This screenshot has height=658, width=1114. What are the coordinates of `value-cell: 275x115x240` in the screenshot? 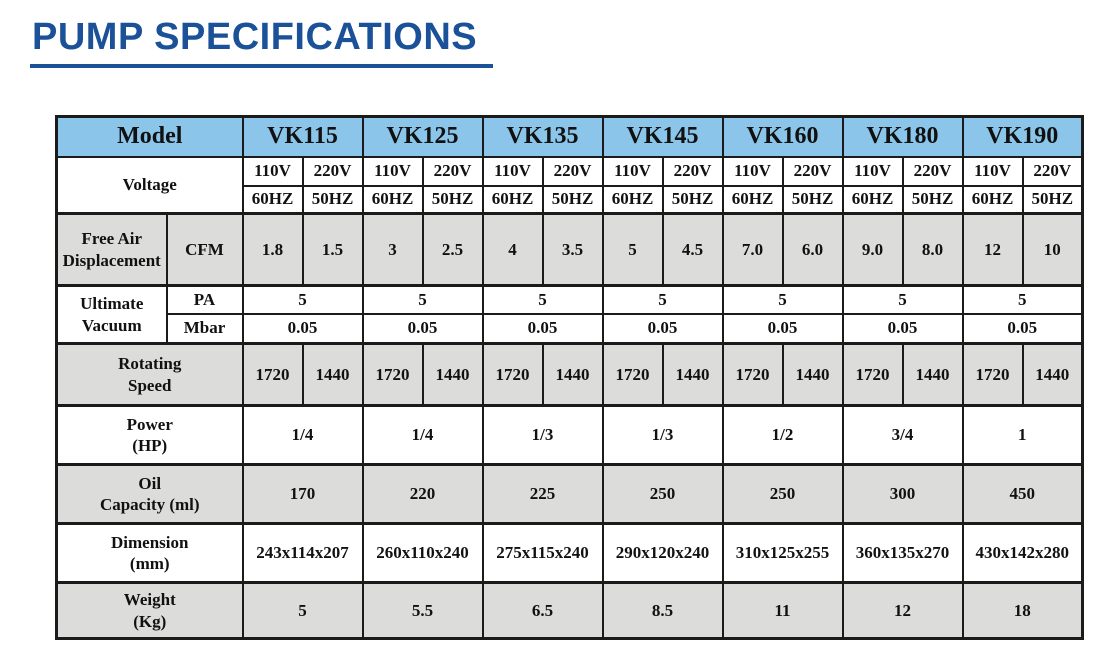 It's located at (542, 553).